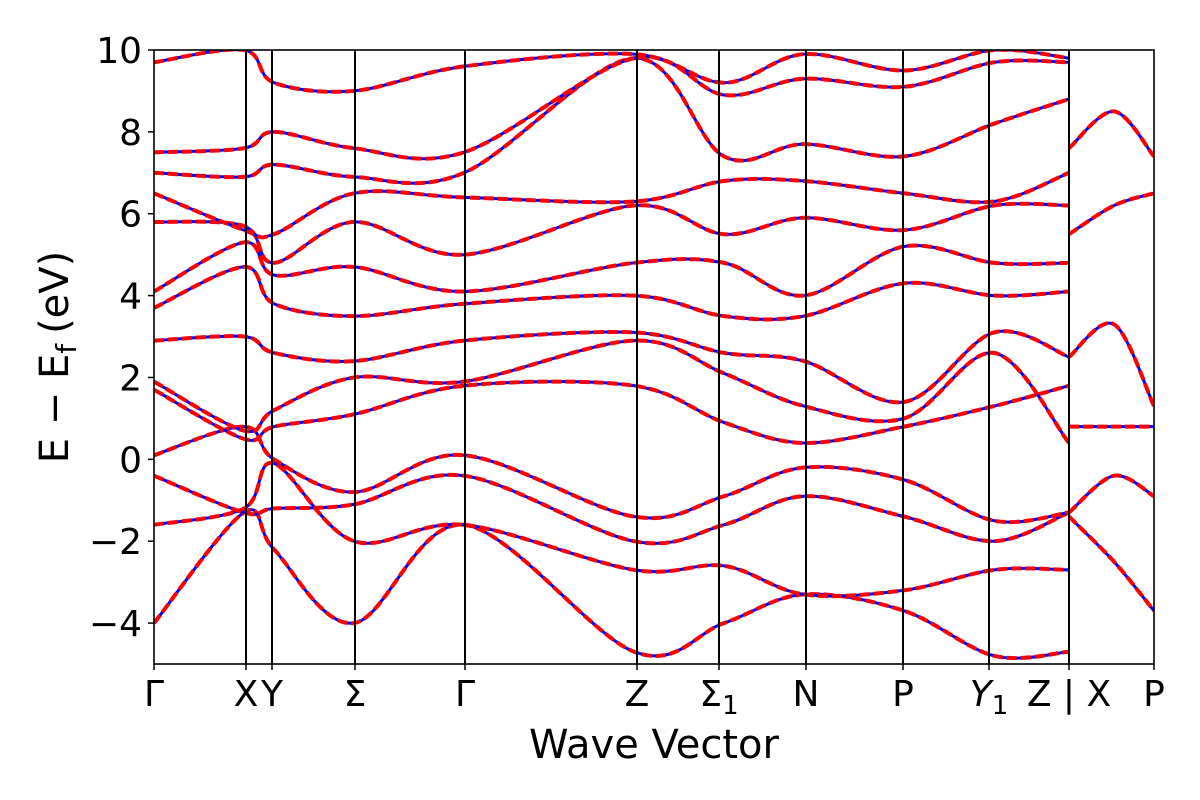 The height and width of the screenshot is (800, 1200). I want to click on svg-text:E − Ef(eV): E − Ef (eV), so click(57, 357).